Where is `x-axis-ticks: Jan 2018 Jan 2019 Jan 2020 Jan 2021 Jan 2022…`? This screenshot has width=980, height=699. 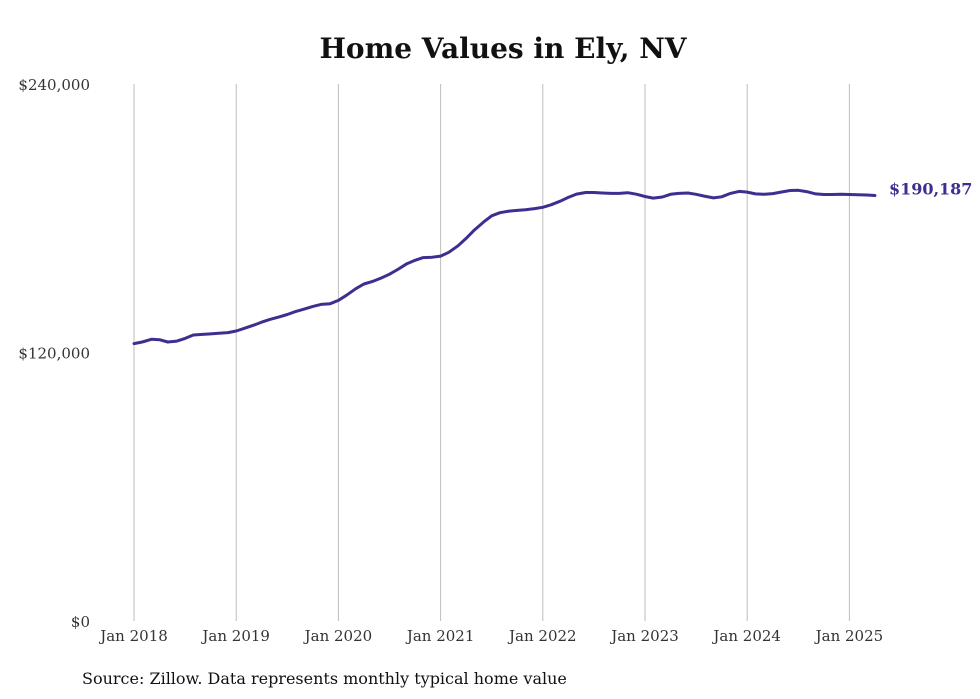 x-axis-ticks: Jan 2018 Jan 2019 Jan 2020 Jan 2021 Jan 2022… is located at coordinates (490, 636).